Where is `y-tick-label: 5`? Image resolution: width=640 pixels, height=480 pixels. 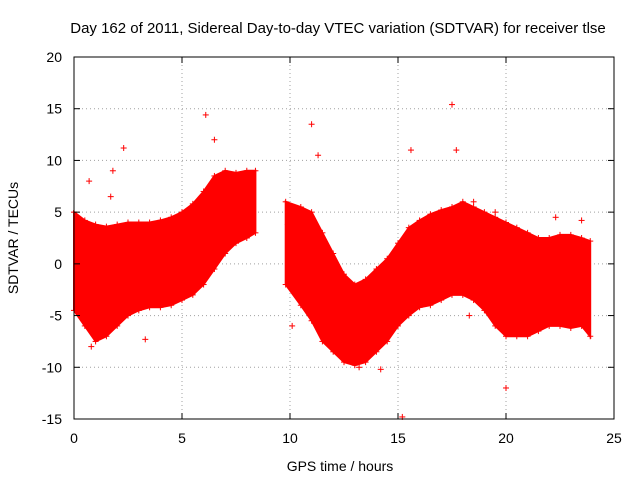
y-tick-label: 5 is located at coordinates (58, 212).